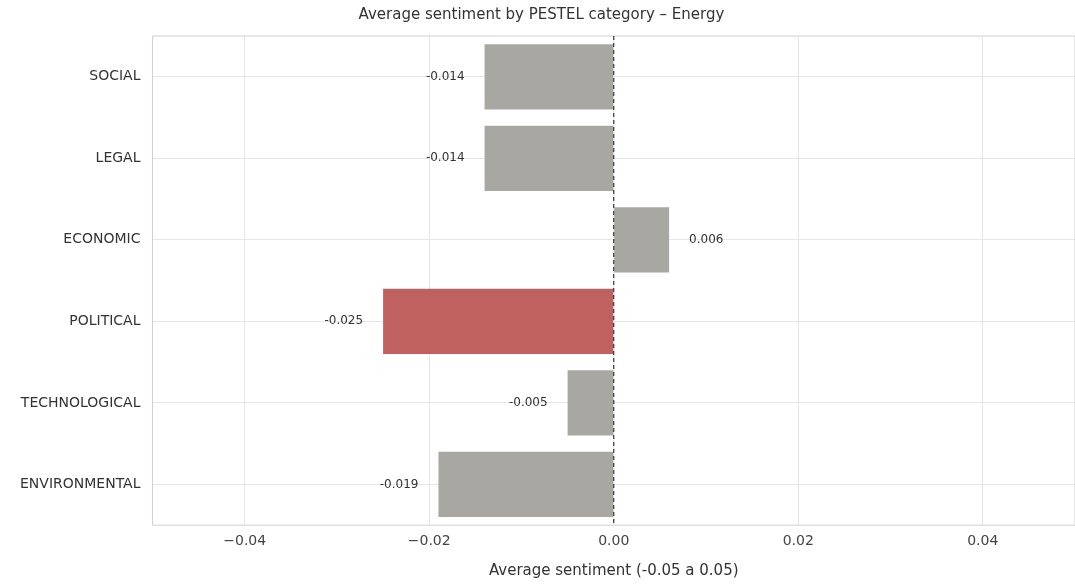  Describe the element at coordinates (706, 238) in the screenshot. I see `data-label: 0.006` at that location.